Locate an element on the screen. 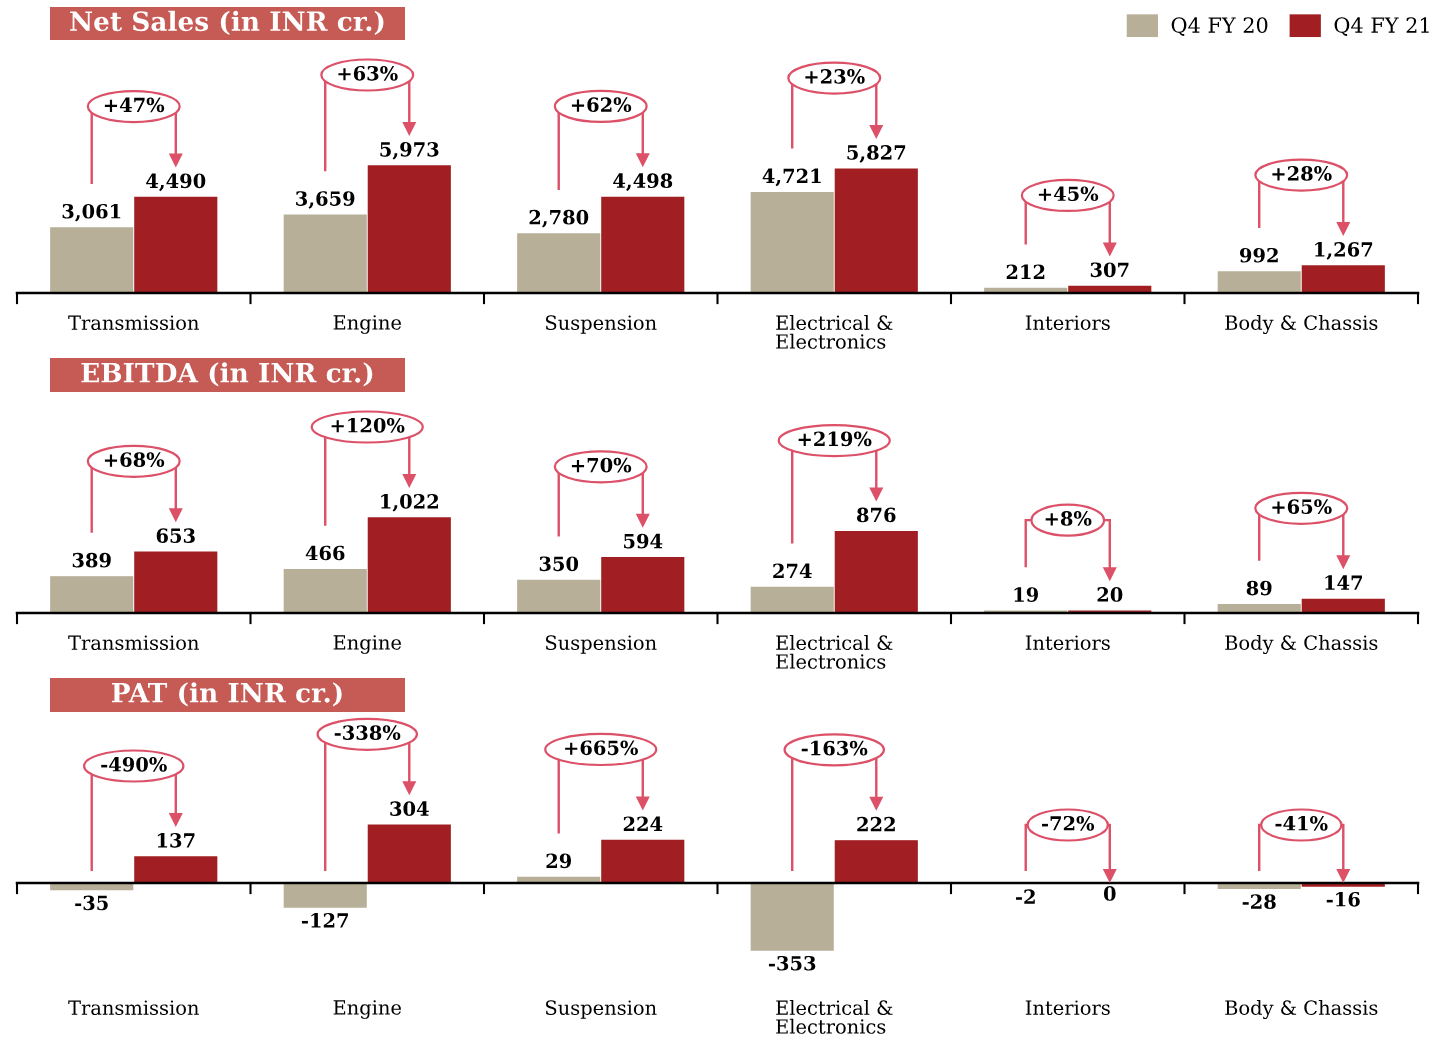  text: +63% is located at coordinates (368, 73).